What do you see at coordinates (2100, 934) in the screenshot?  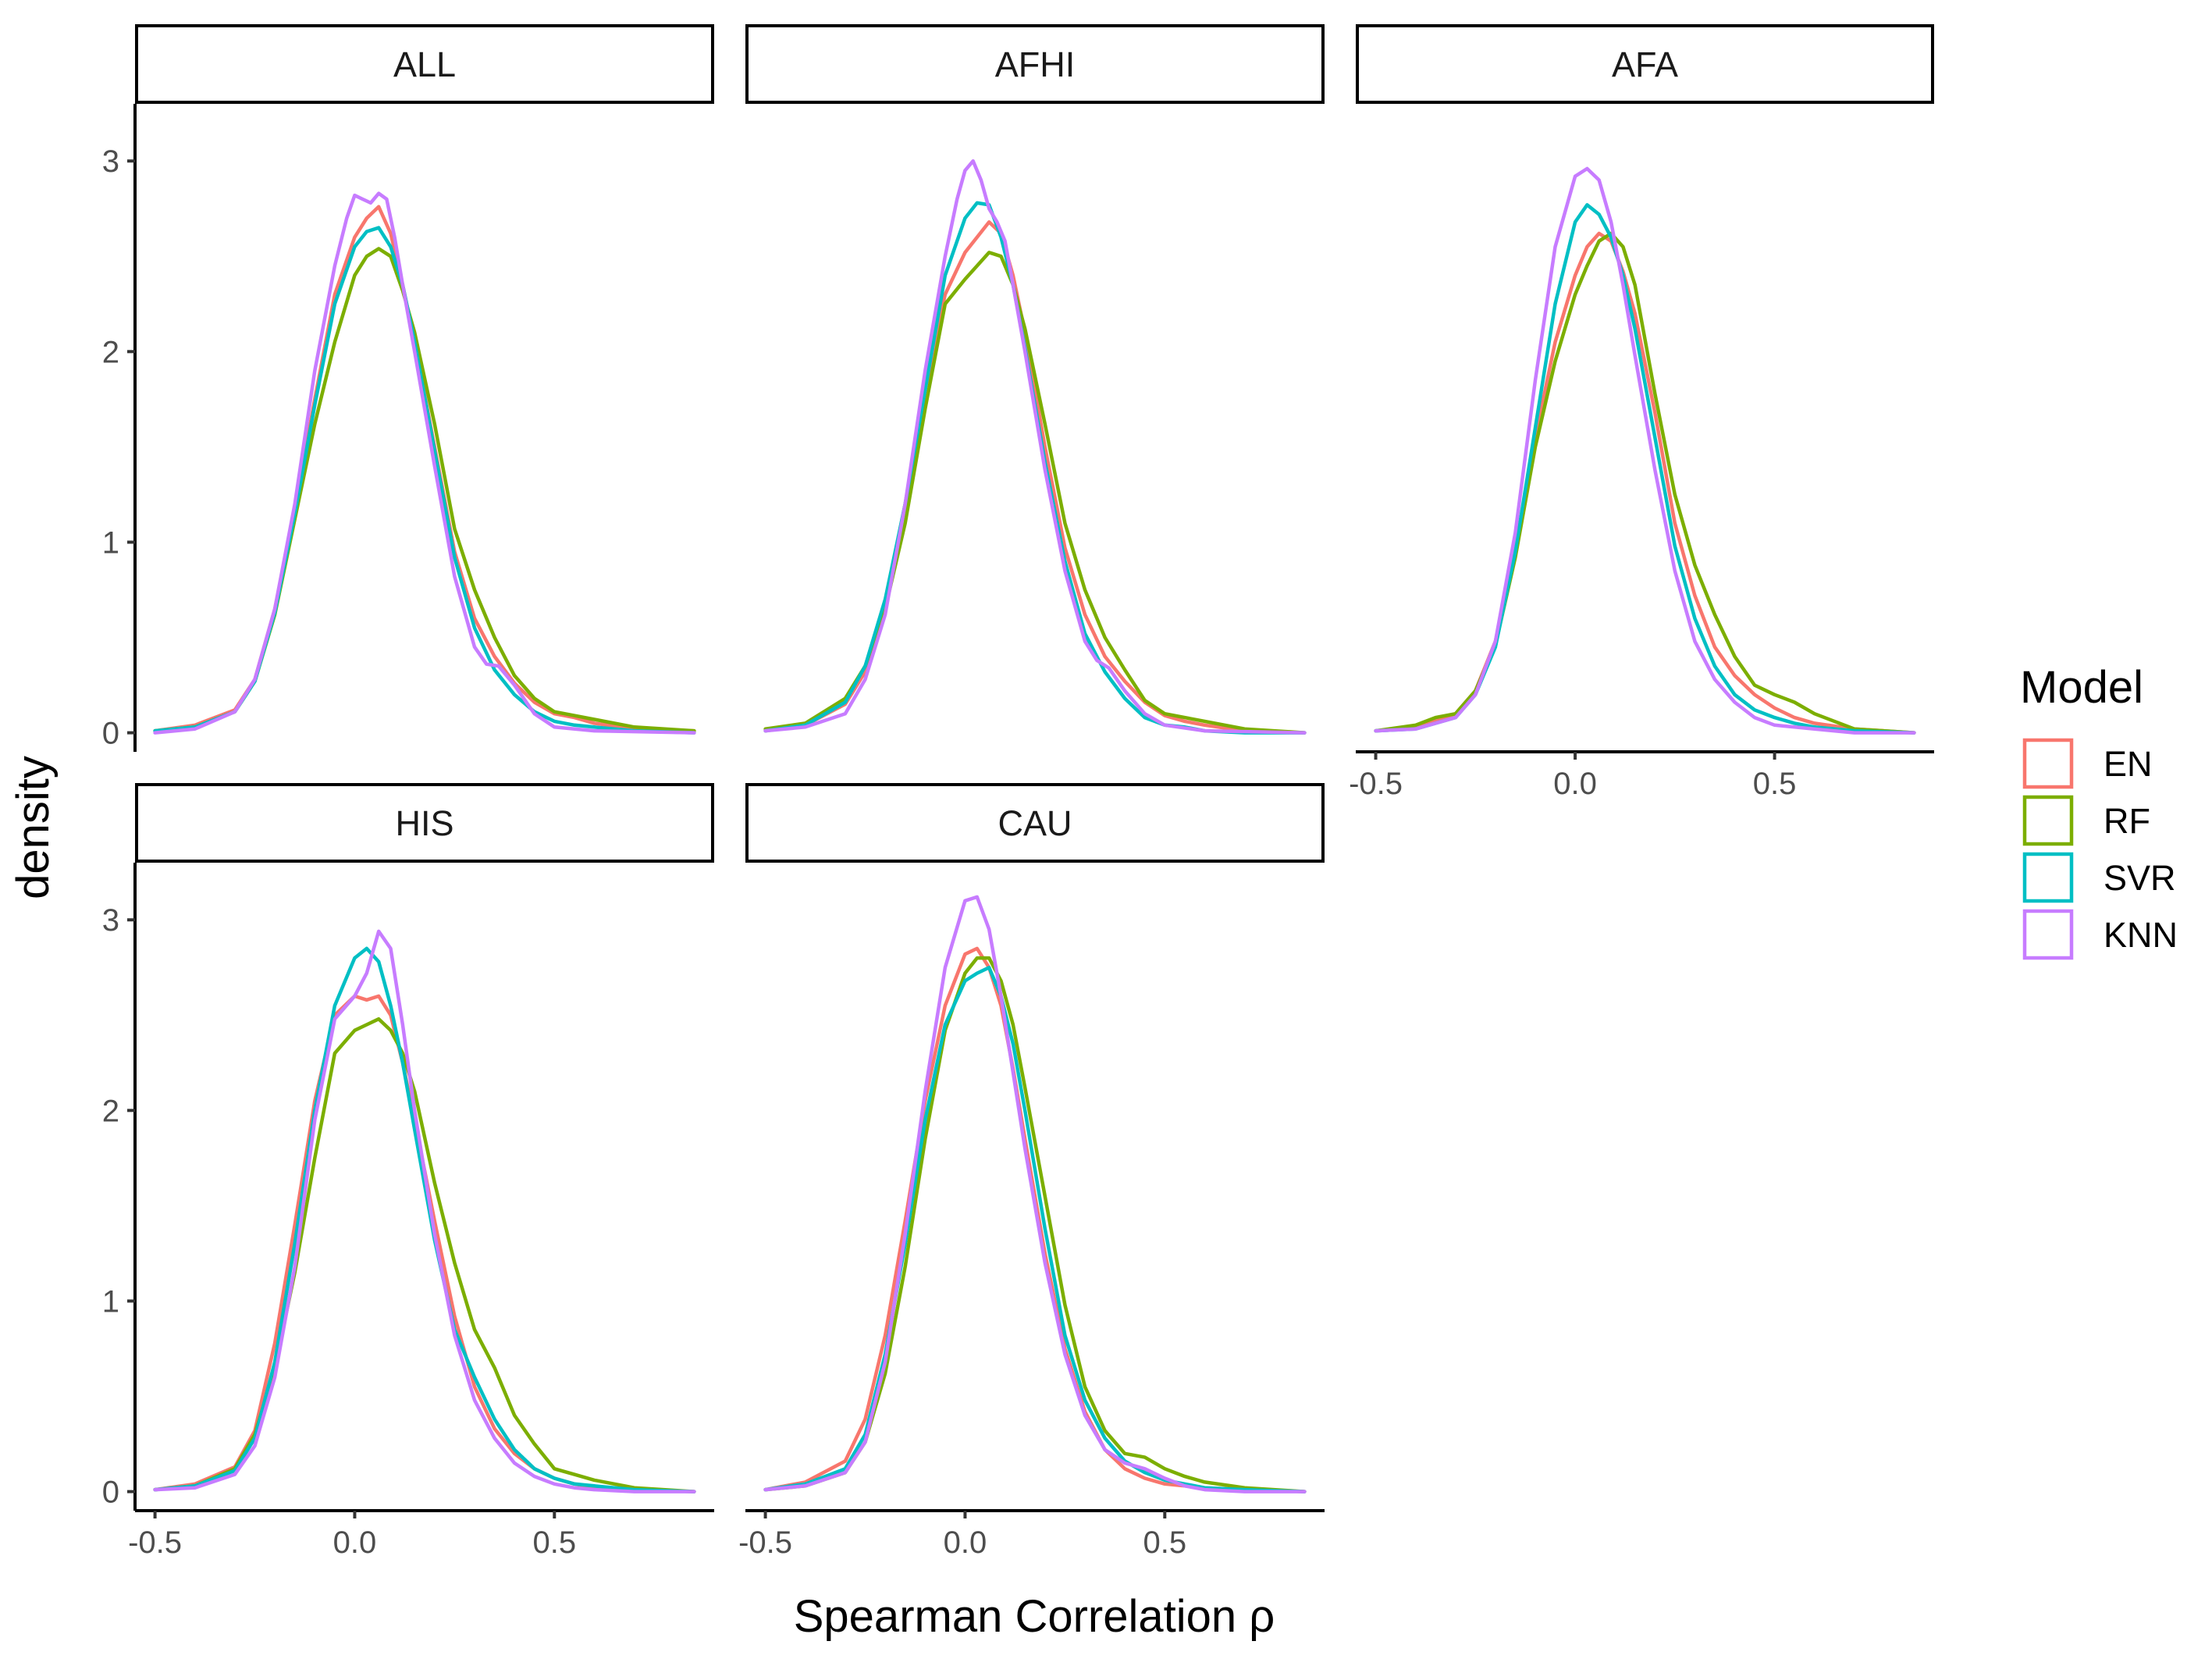 I see `legend-item-knn: KNN` at bounding box center [2100, 934].